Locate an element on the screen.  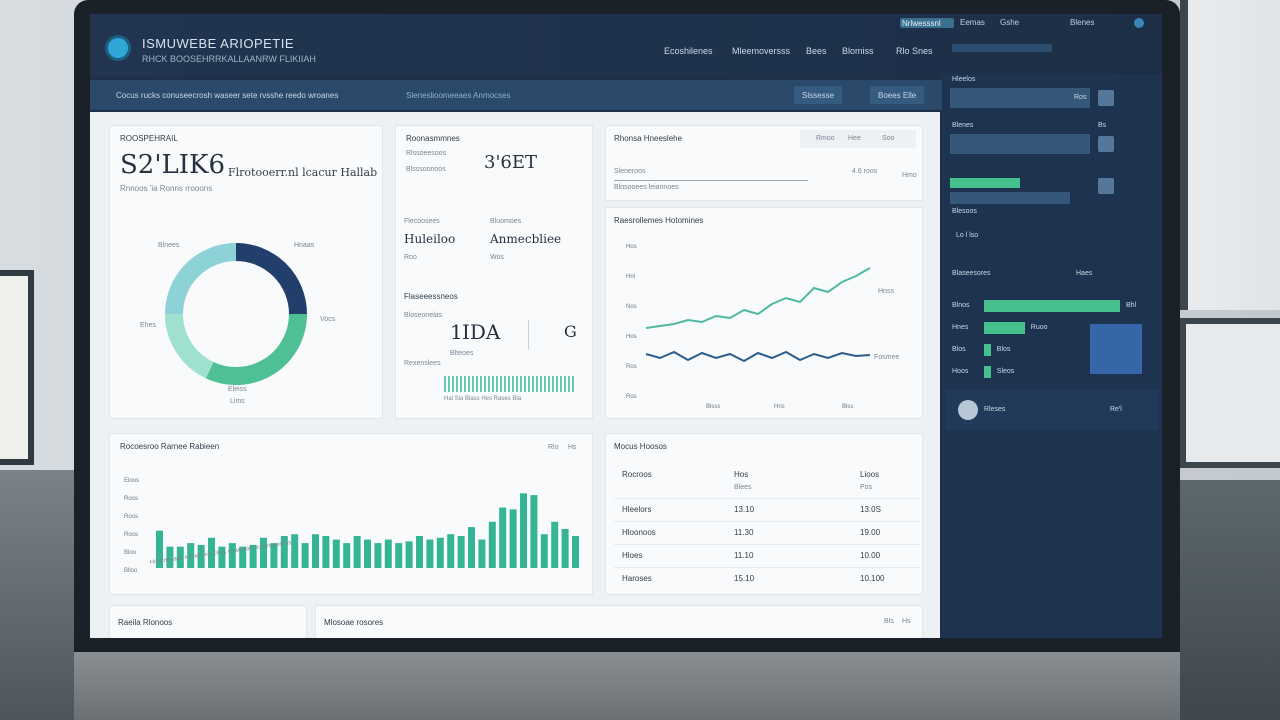
top-item-2: Gshe is located at coordinates (1010, 22).